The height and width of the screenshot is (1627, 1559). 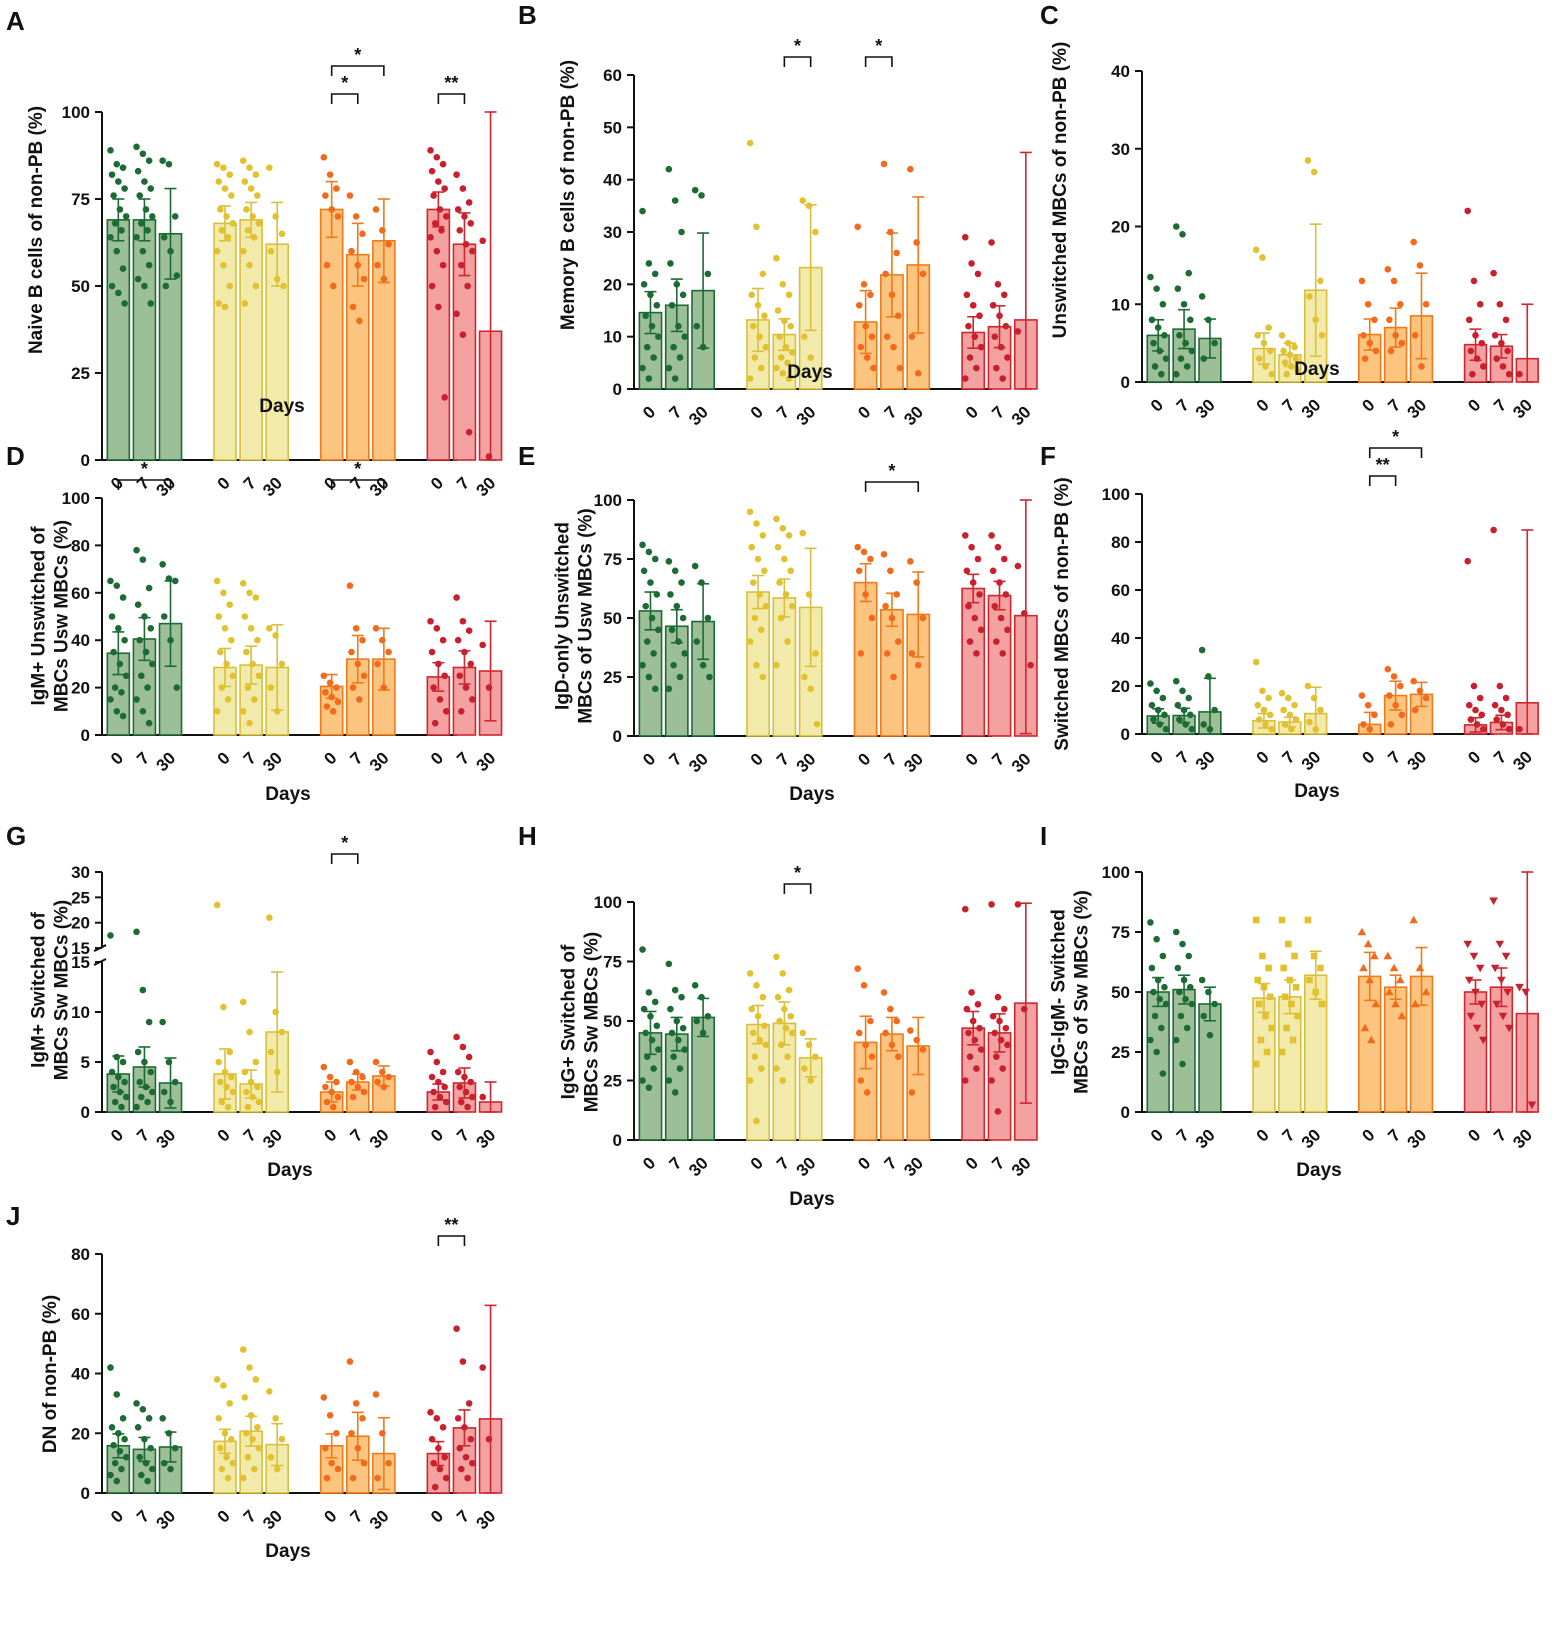 I want to click on panel-d-x-tick-label: 0, so click(x=437, y=758).